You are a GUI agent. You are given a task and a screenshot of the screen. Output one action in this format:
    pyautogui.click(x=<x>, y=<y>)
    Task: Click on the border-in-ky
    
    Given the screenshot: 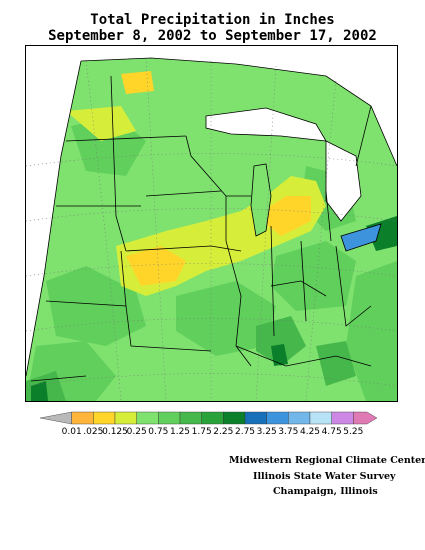 What is the action you would take?
    pyautogui.click(x=298, y=288)
    